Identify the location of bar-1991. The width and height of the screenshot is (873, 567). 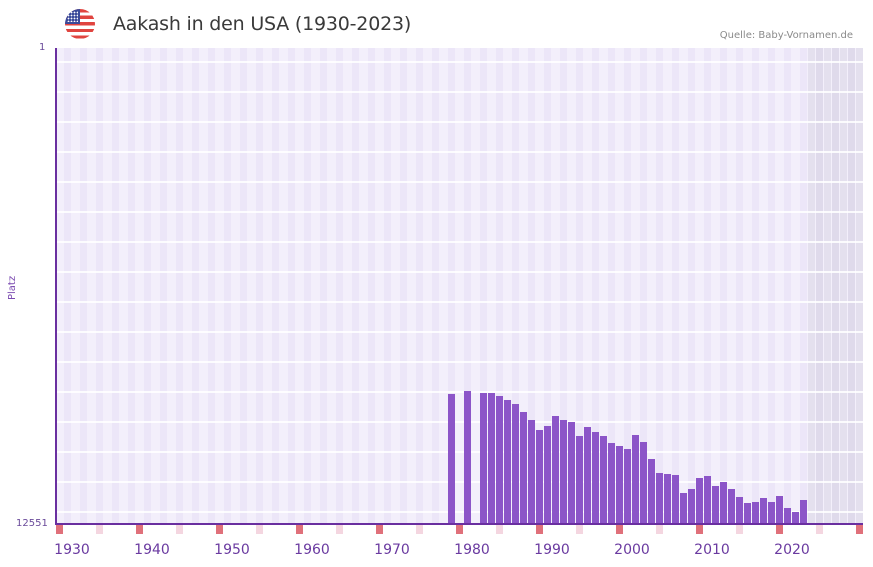
(563, 472).